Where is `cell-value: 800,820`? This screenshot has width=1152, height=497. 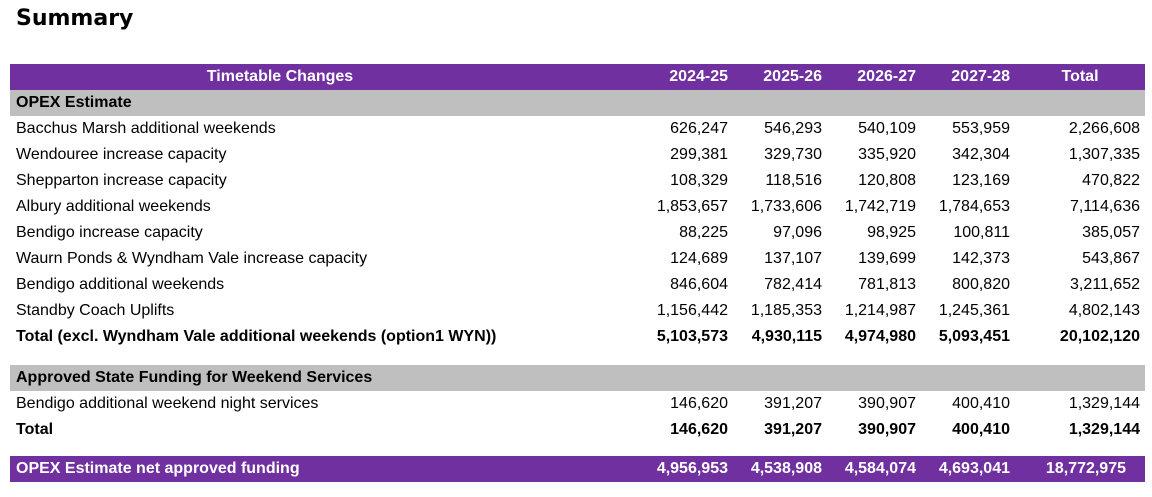
cell-value: 800,820 is located at coordinates (981, 284).